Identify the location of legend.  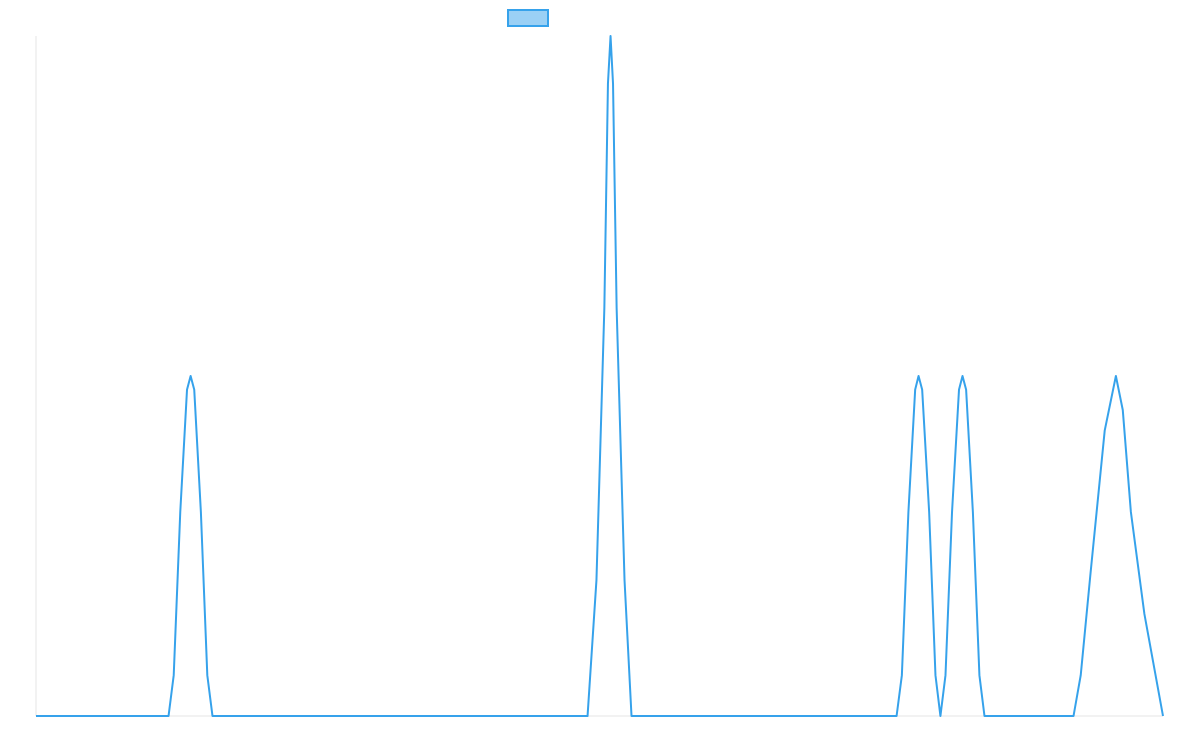
(528, 18).